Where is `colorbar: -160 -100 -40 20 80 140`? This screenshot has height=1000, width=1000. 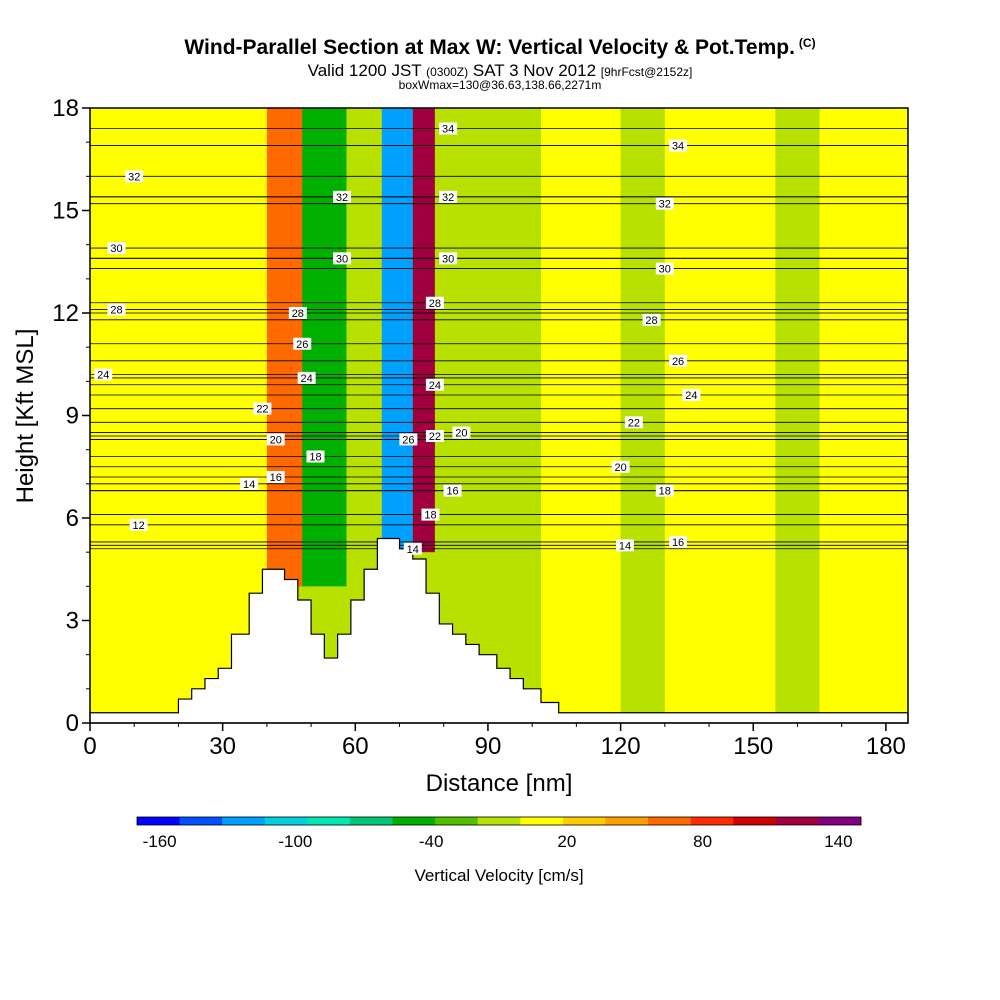 colorbar: -160 -100 -40 20 80 140 is located at coordinates (499, 833).